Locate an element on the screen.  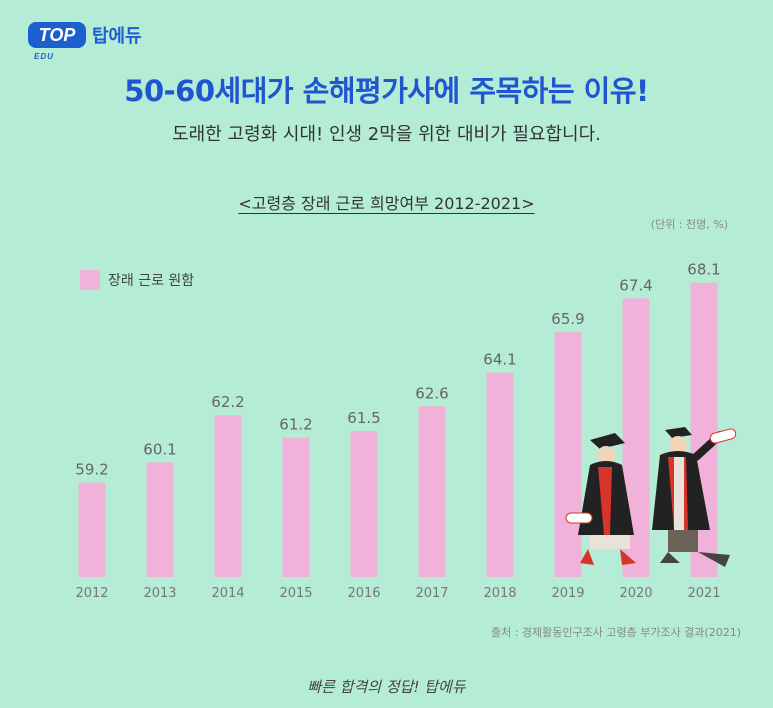
data-label-2019: 65.9 is located at coordinates (567, 319).